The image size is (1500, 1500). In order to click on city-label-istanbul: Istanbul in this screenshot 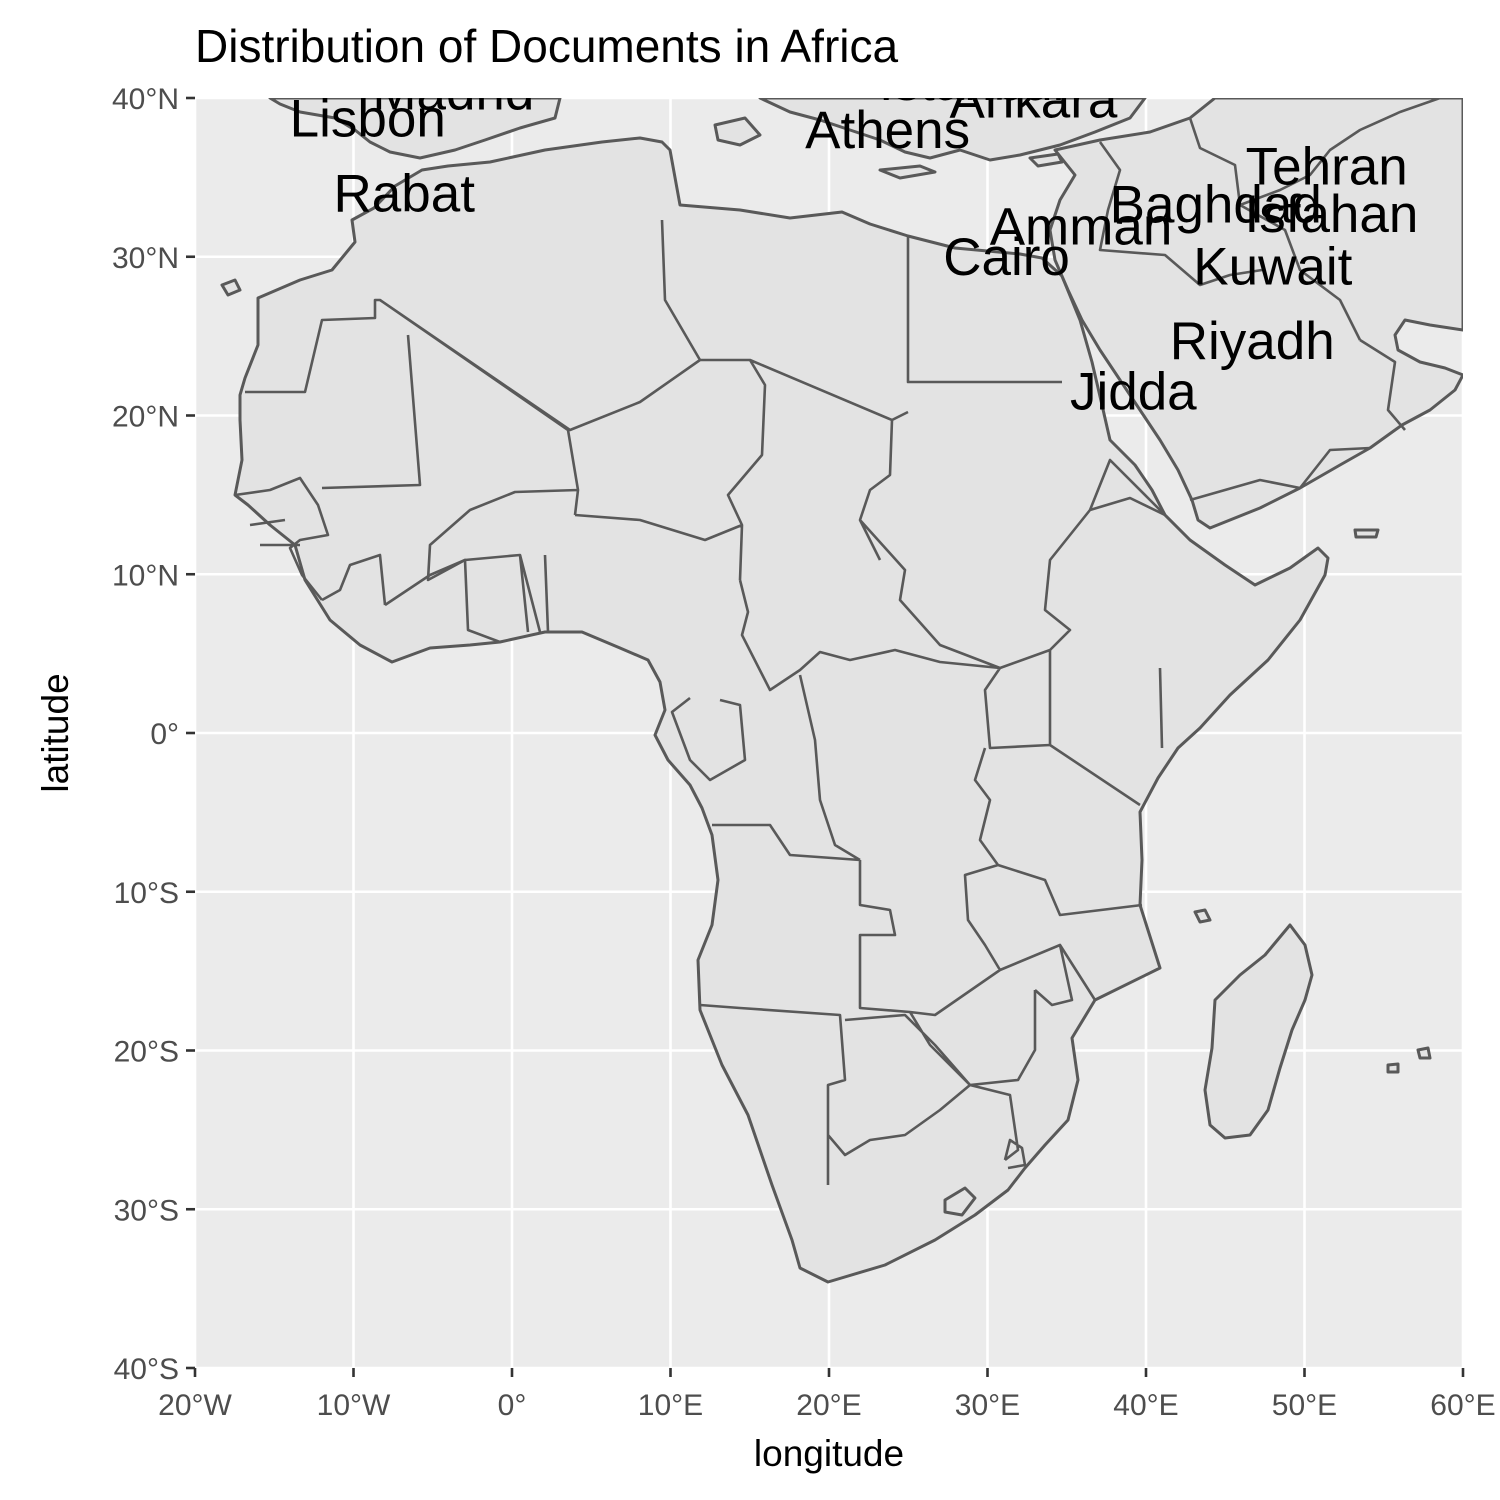, I will do `click(972, 82)`.